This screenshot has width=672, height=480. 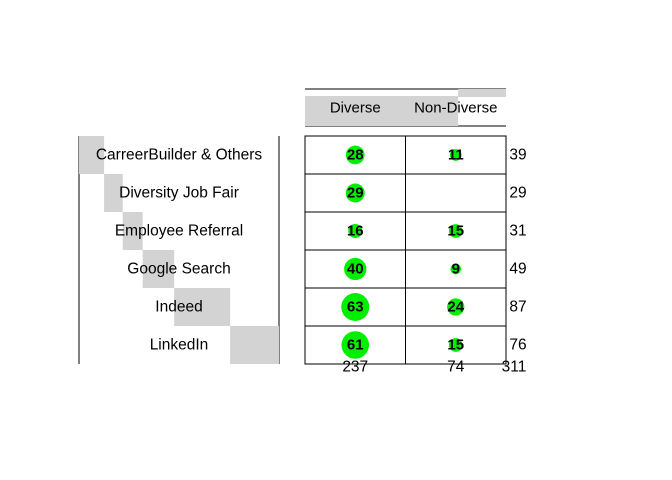 I want to click on cell-count-label: 16, so click(x=355, y=231).